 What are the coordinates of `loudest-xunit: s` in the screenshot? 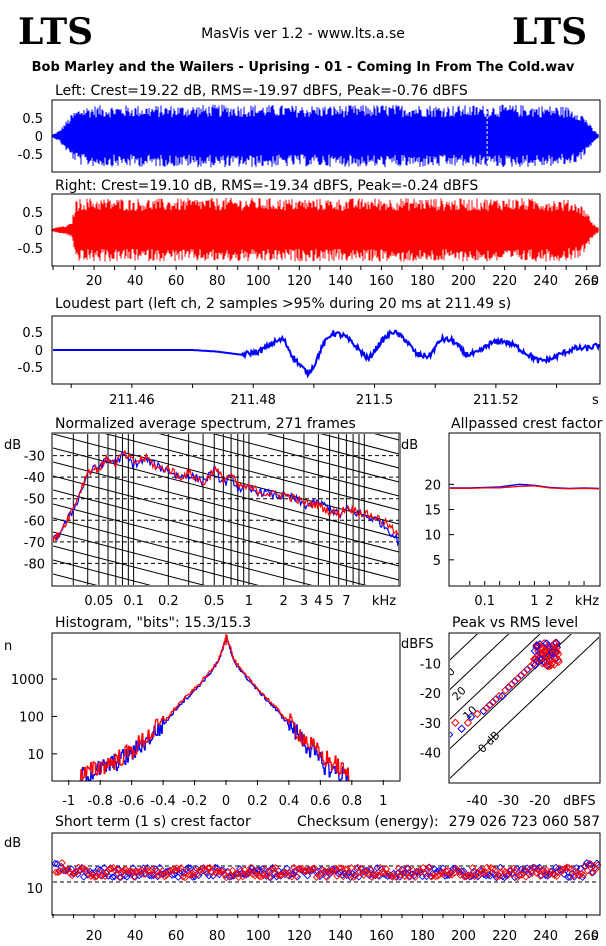 It's located at (595, 400).